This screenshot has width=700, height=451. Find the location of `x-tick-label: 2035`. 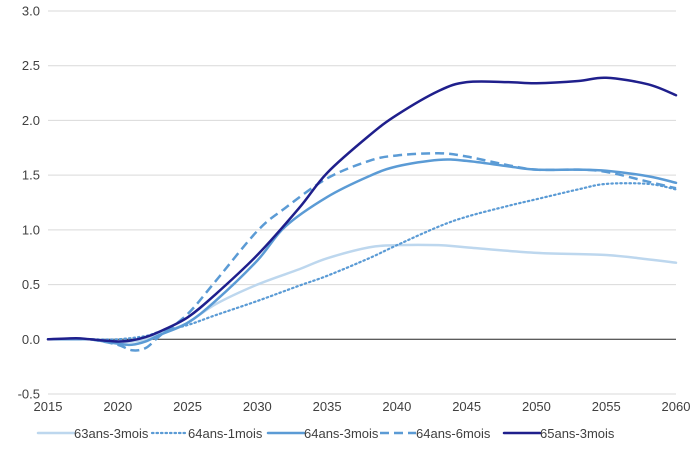

x-tick-label: 2035 is located at coordinates (327, 406).